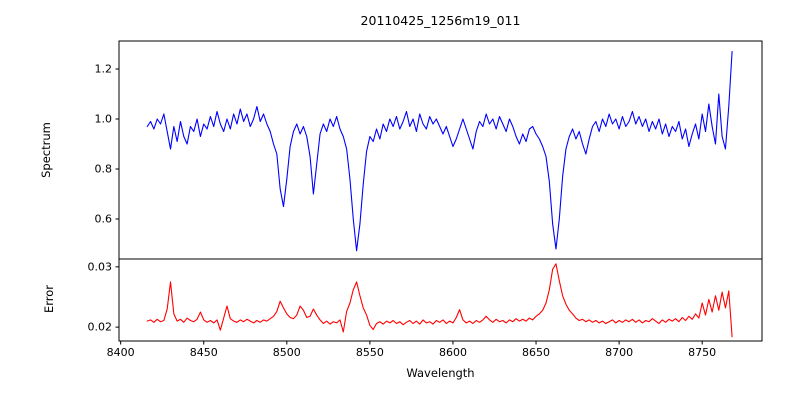 This screenshot has width=800, height=400. Describe the element at coordinates (104, 219) in the screenshot. I see `spectrum-ytick-label: 0.6` at that location.